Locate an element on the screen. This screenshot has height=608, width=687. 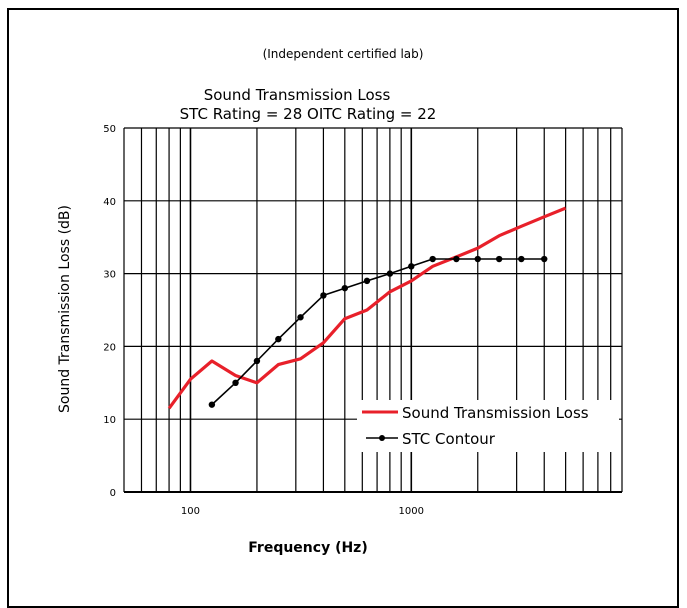
legend-marker-stc is located at coordinates (382, 438).